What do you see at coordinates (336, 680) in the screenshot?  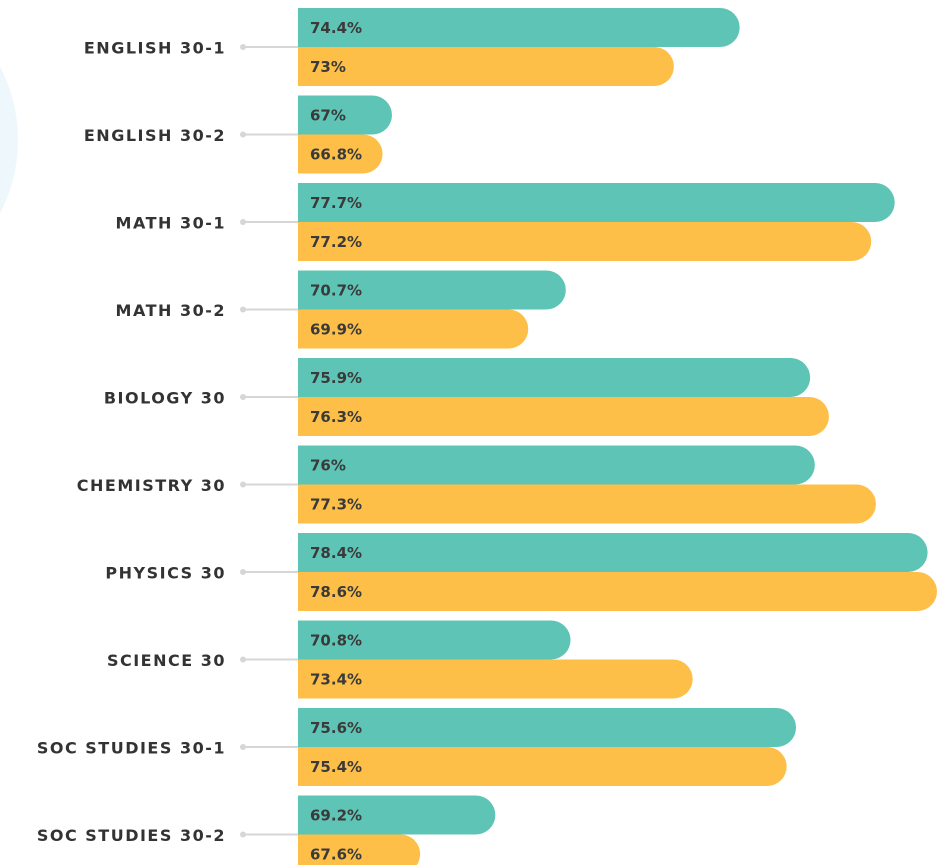 I see `value-label: 73.4%` at bounding box center [336, 680].